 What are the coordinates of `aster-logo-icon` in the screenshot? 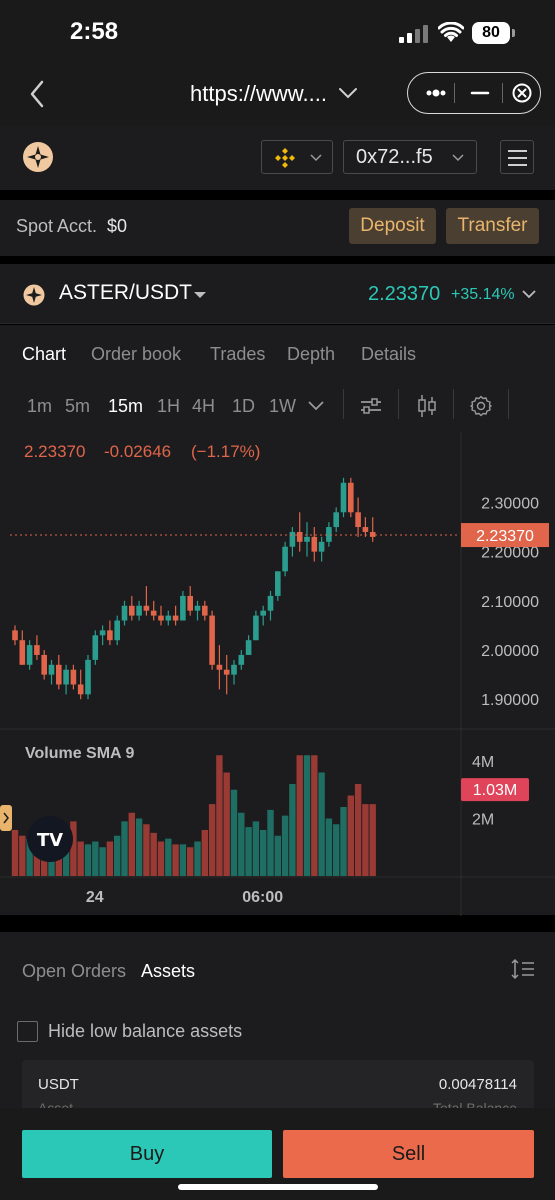 It's located at (38, 157).